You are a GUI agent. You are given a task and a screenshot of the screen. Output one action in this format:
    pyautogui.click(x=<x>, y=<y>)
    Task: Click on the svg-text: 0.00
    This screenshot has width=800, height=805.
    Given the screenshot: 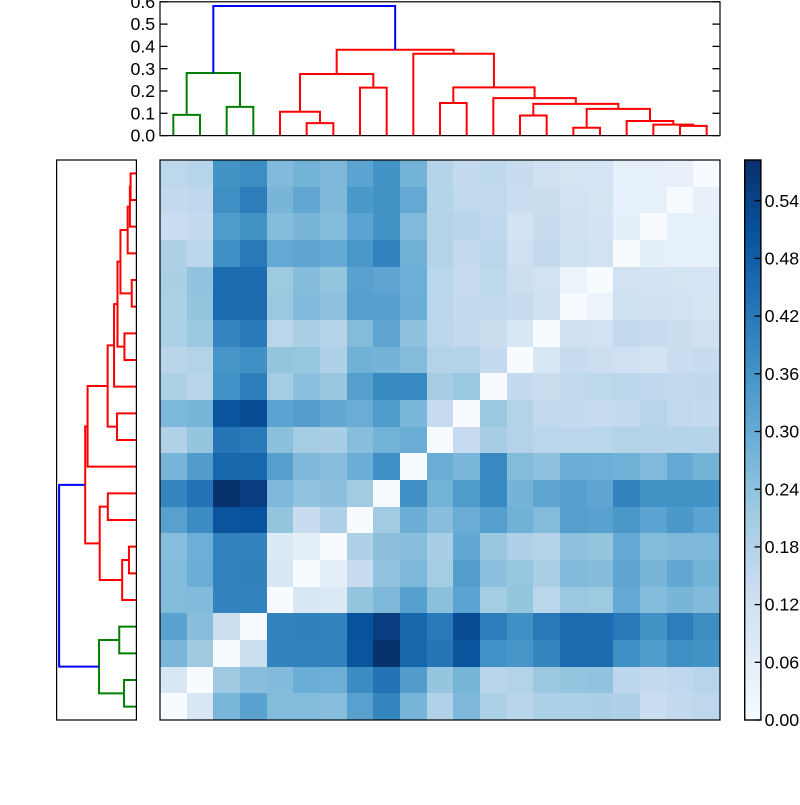 What is the action you would take?
    pyautogui.click(x=782, y=720)
    